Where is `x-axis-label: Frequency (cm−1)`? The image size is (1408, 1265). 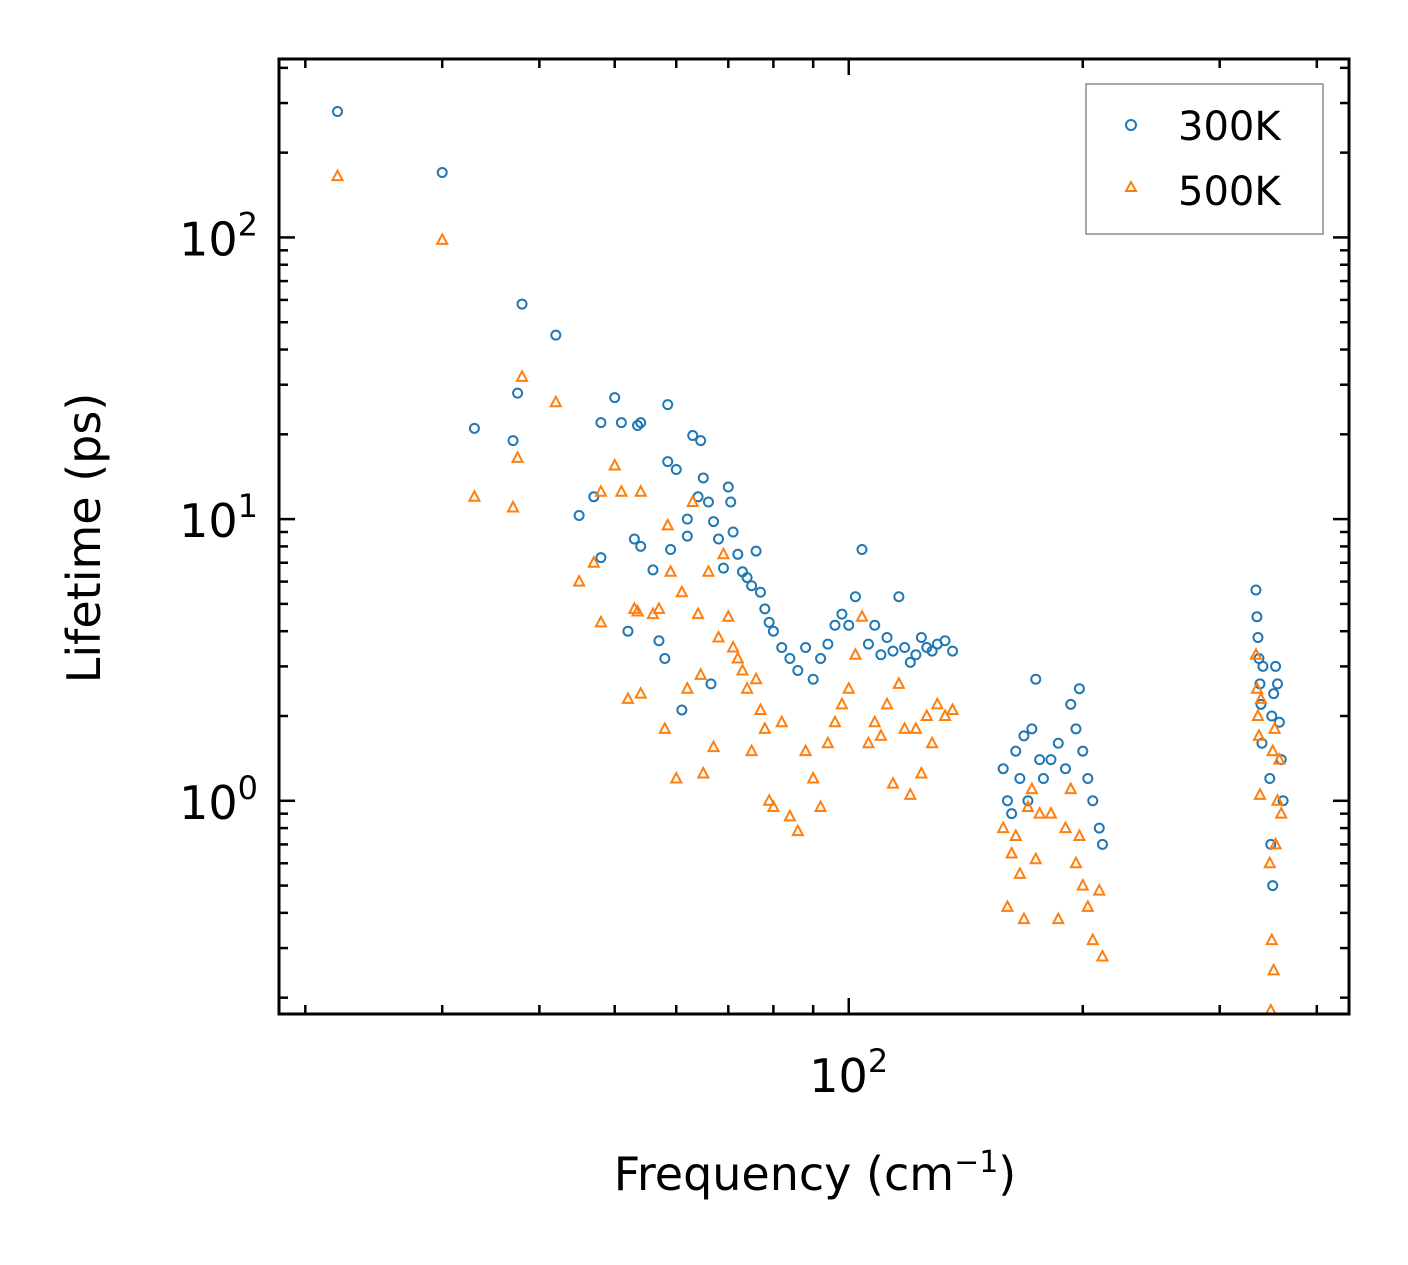
x-axis-label: Frequency (cm−1) is located at coordinates (815, 1173).